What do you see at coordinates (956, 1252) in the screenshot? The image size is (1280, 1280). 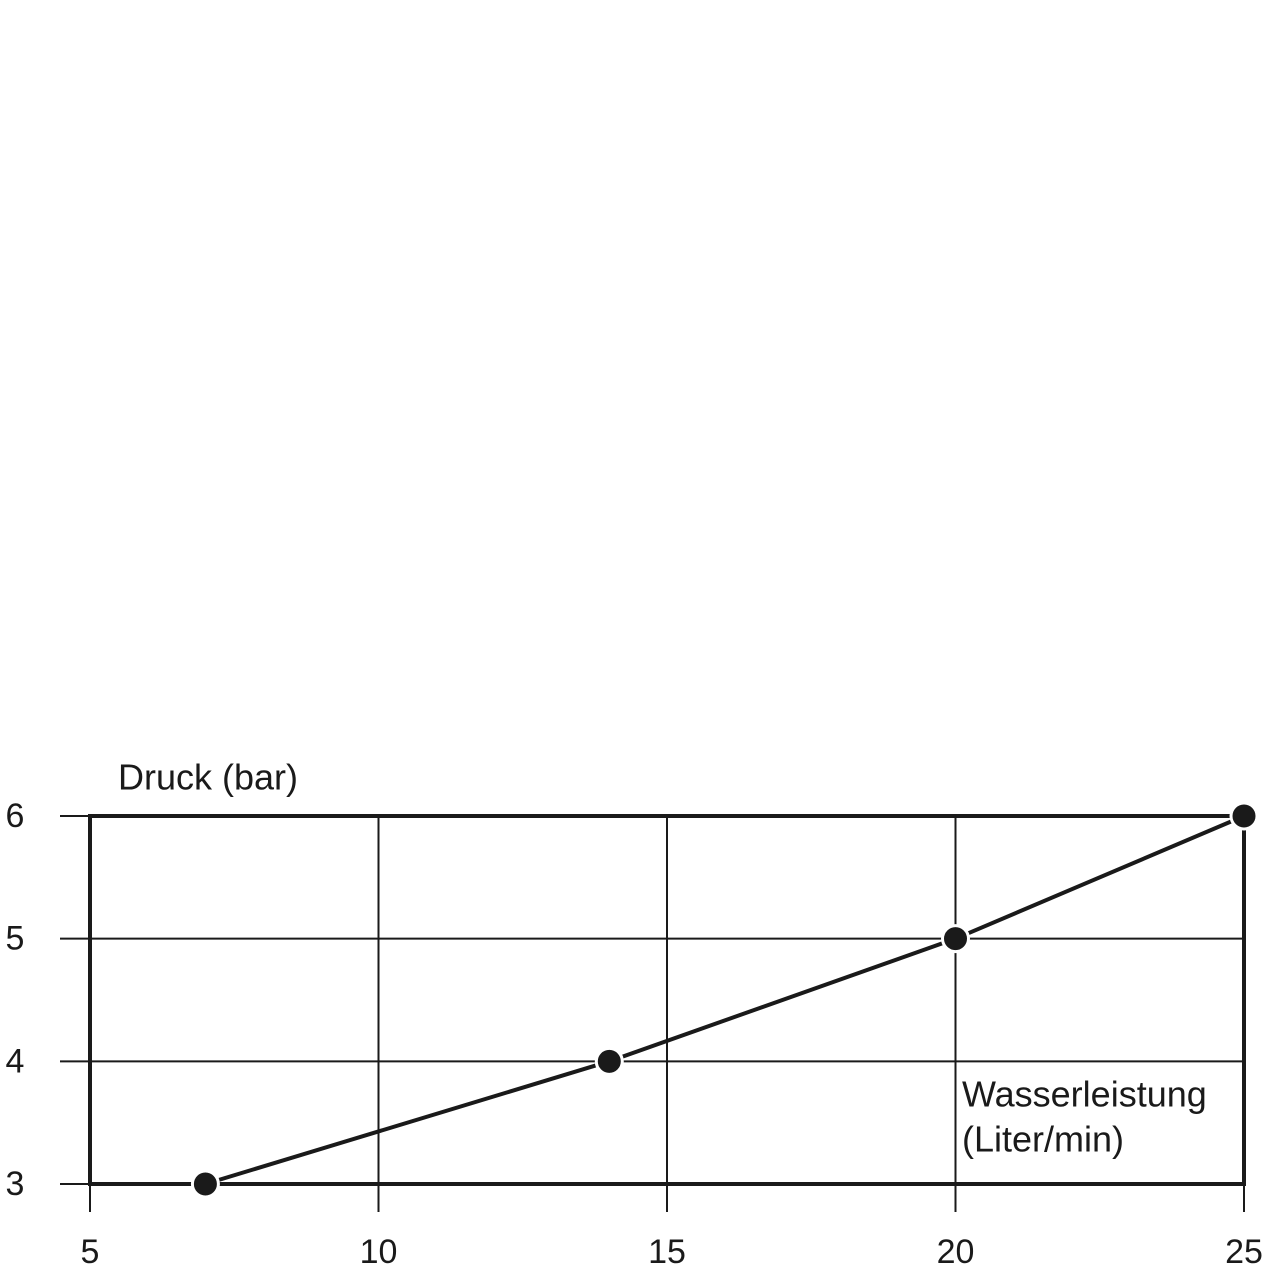 I see `x-tick-label: 20` at bounding box center [956, 1252].